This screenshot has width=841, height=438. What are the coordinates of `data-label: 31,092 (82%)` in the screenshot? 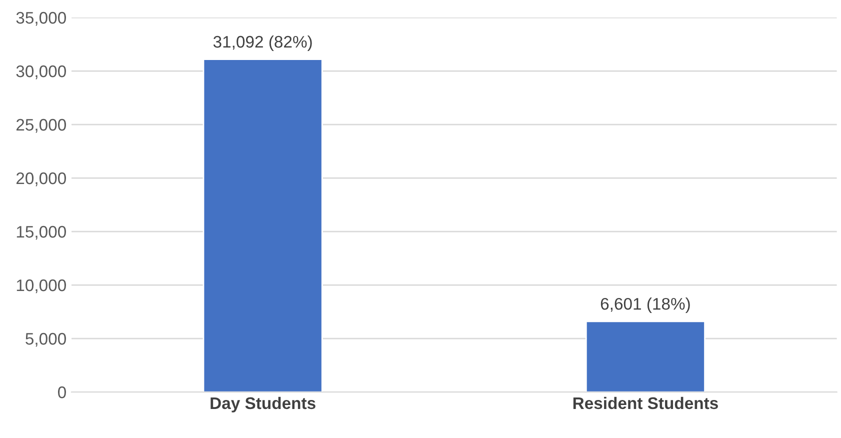 It's located at (262, 43).